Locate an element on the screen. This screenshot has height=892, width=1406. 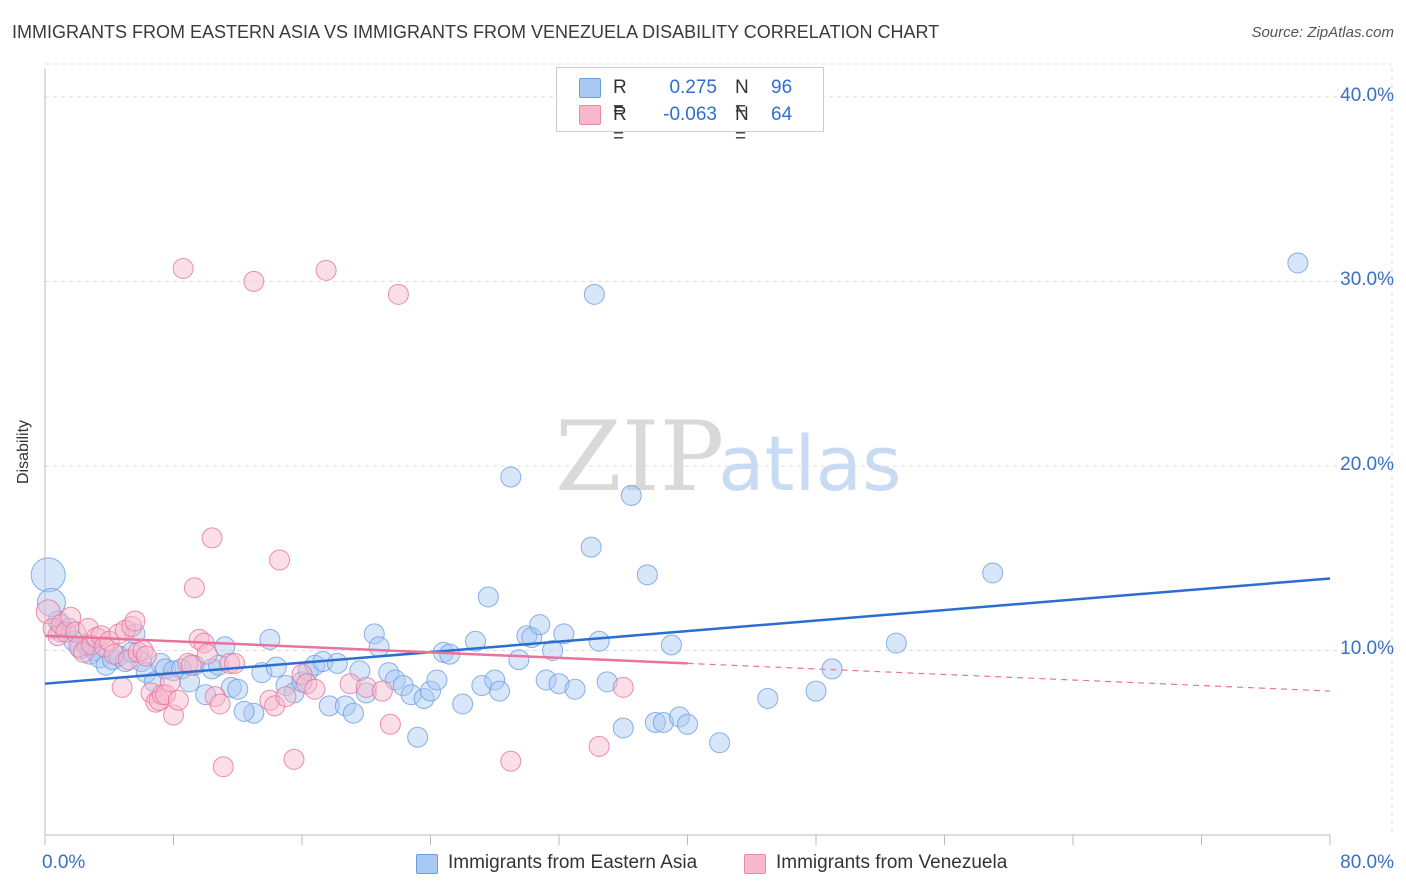
legend: R = 0.275 N = 96 R = -0.063 N = 64 is located at coordinates (690, 107).